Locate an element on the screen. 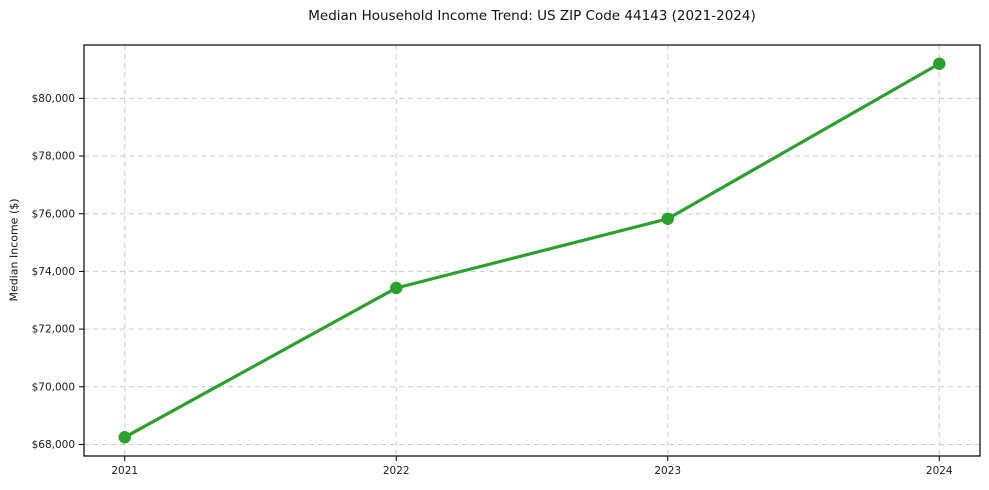  x-tick-label: 2024 is located at coordinates (939, 471).